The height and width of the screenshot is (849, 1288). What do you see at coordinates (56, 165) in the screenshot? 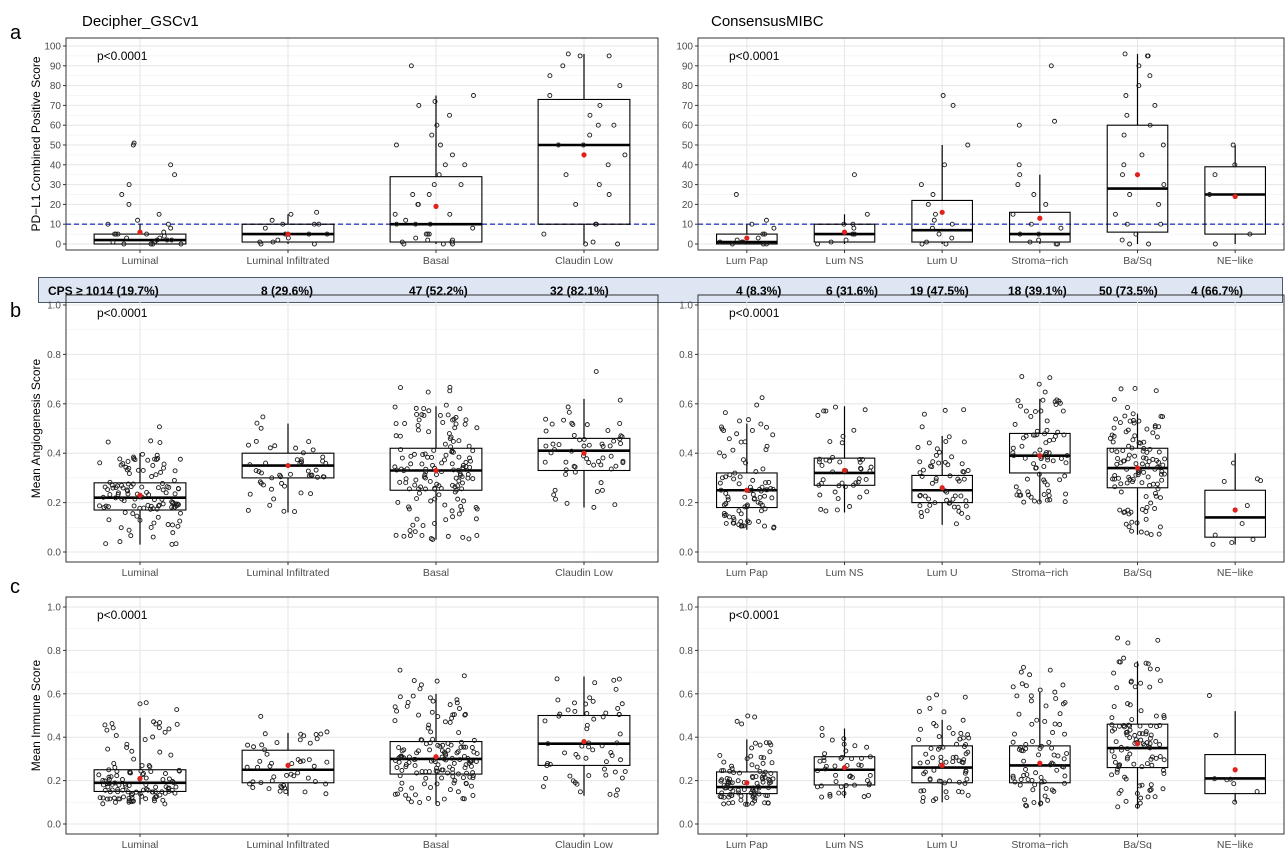
I see `y-tick-label: 40` at bounding box center [56, 165].